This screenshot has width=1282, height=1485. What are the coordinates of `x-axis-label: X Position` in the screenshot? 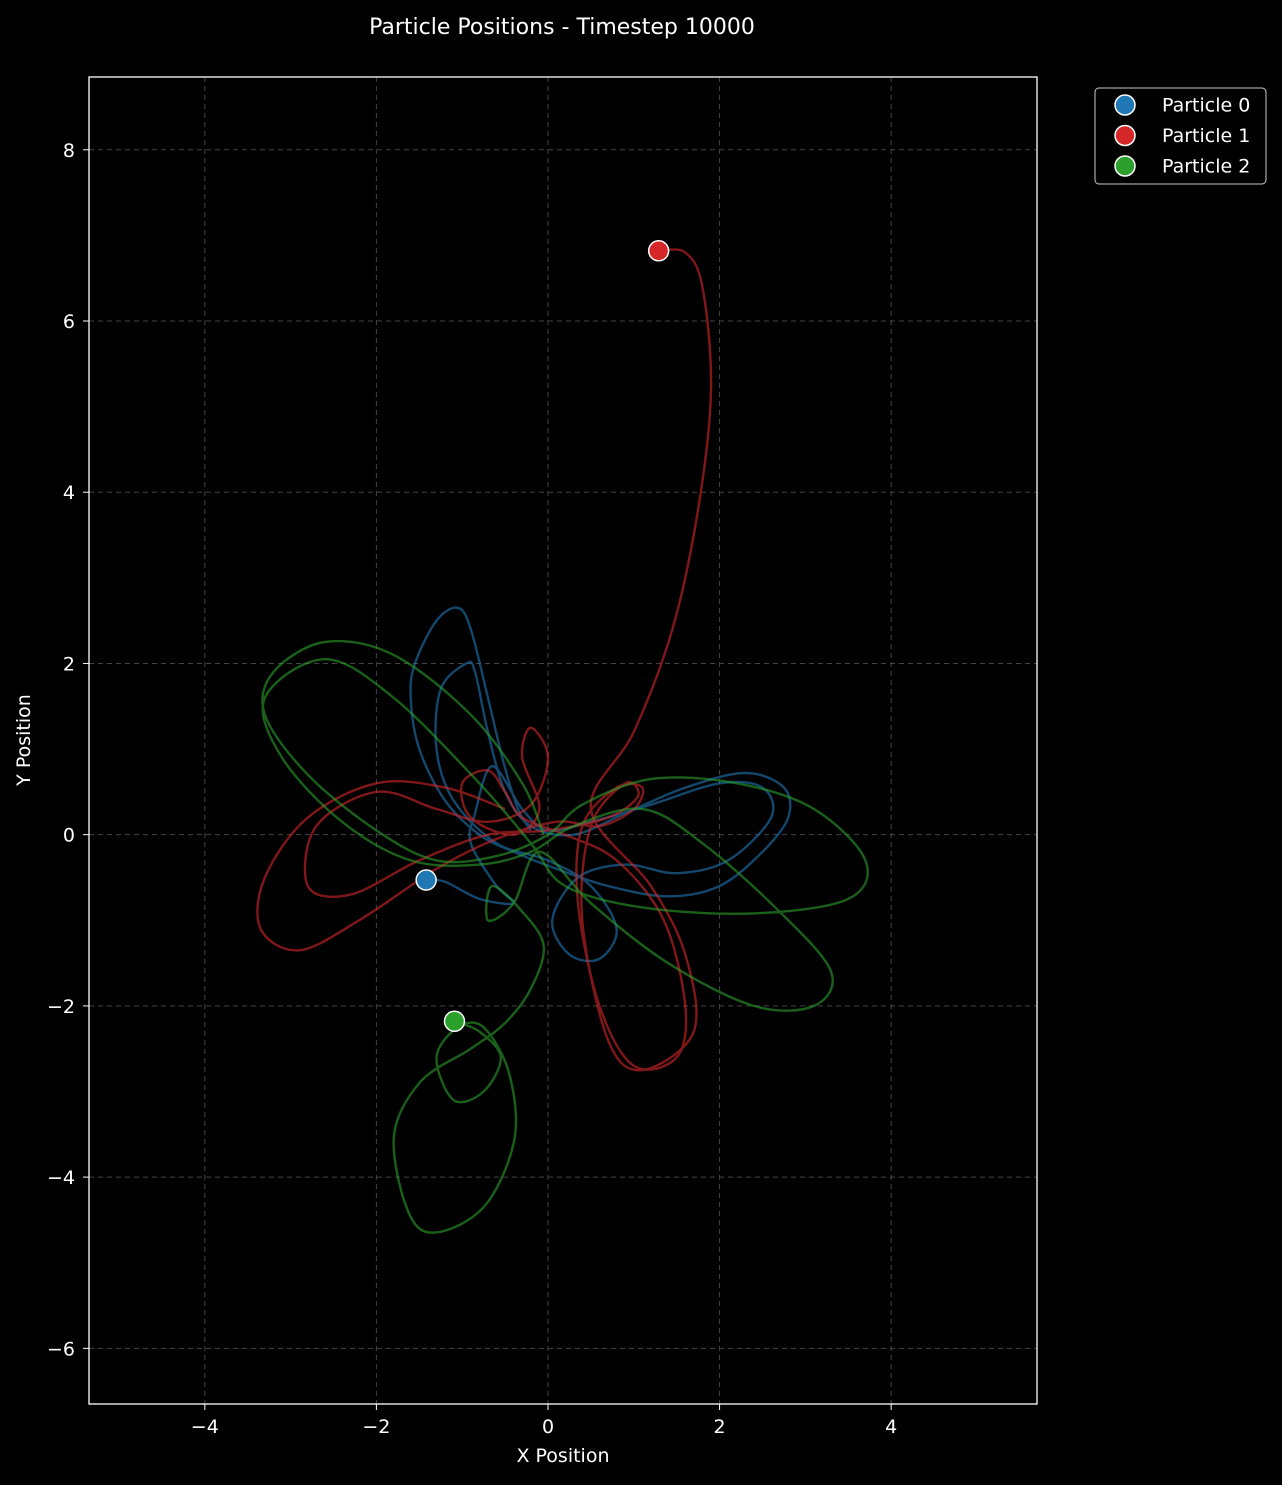 It's located at (562, 1456).